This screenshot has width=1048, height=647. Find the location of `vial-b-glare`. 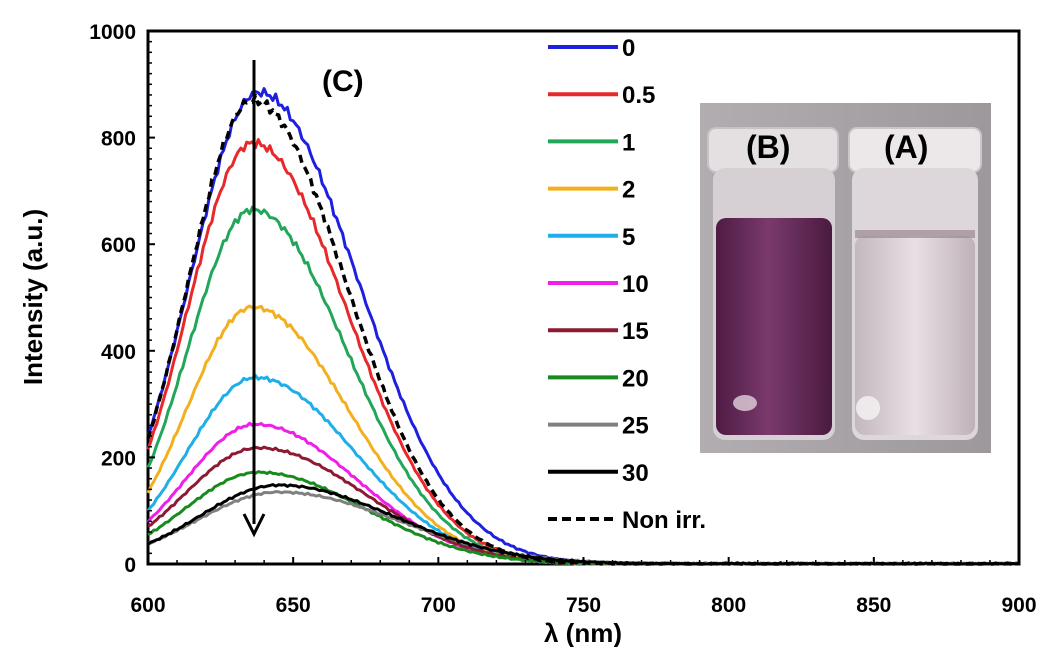

vial-b-glare is located at coordinates (745, 403).